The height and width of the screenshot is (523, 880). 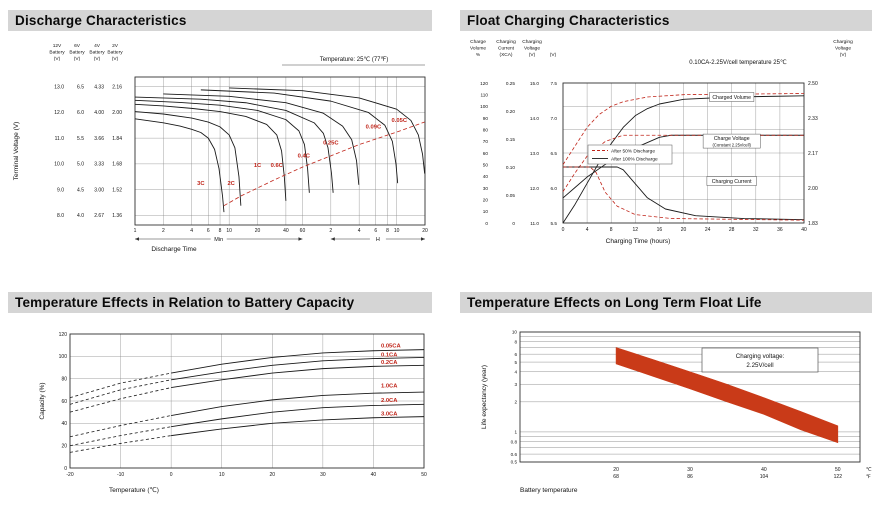 I want to click on curve-0.2CA, so click(x=298, y=376).